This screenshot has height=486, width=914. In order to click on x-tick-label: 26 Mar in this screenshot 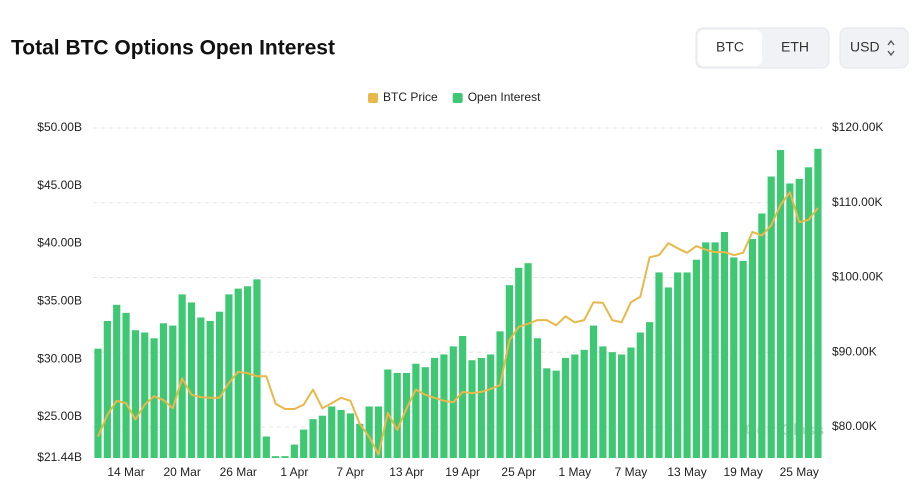, I will do `click(238, 472)`.